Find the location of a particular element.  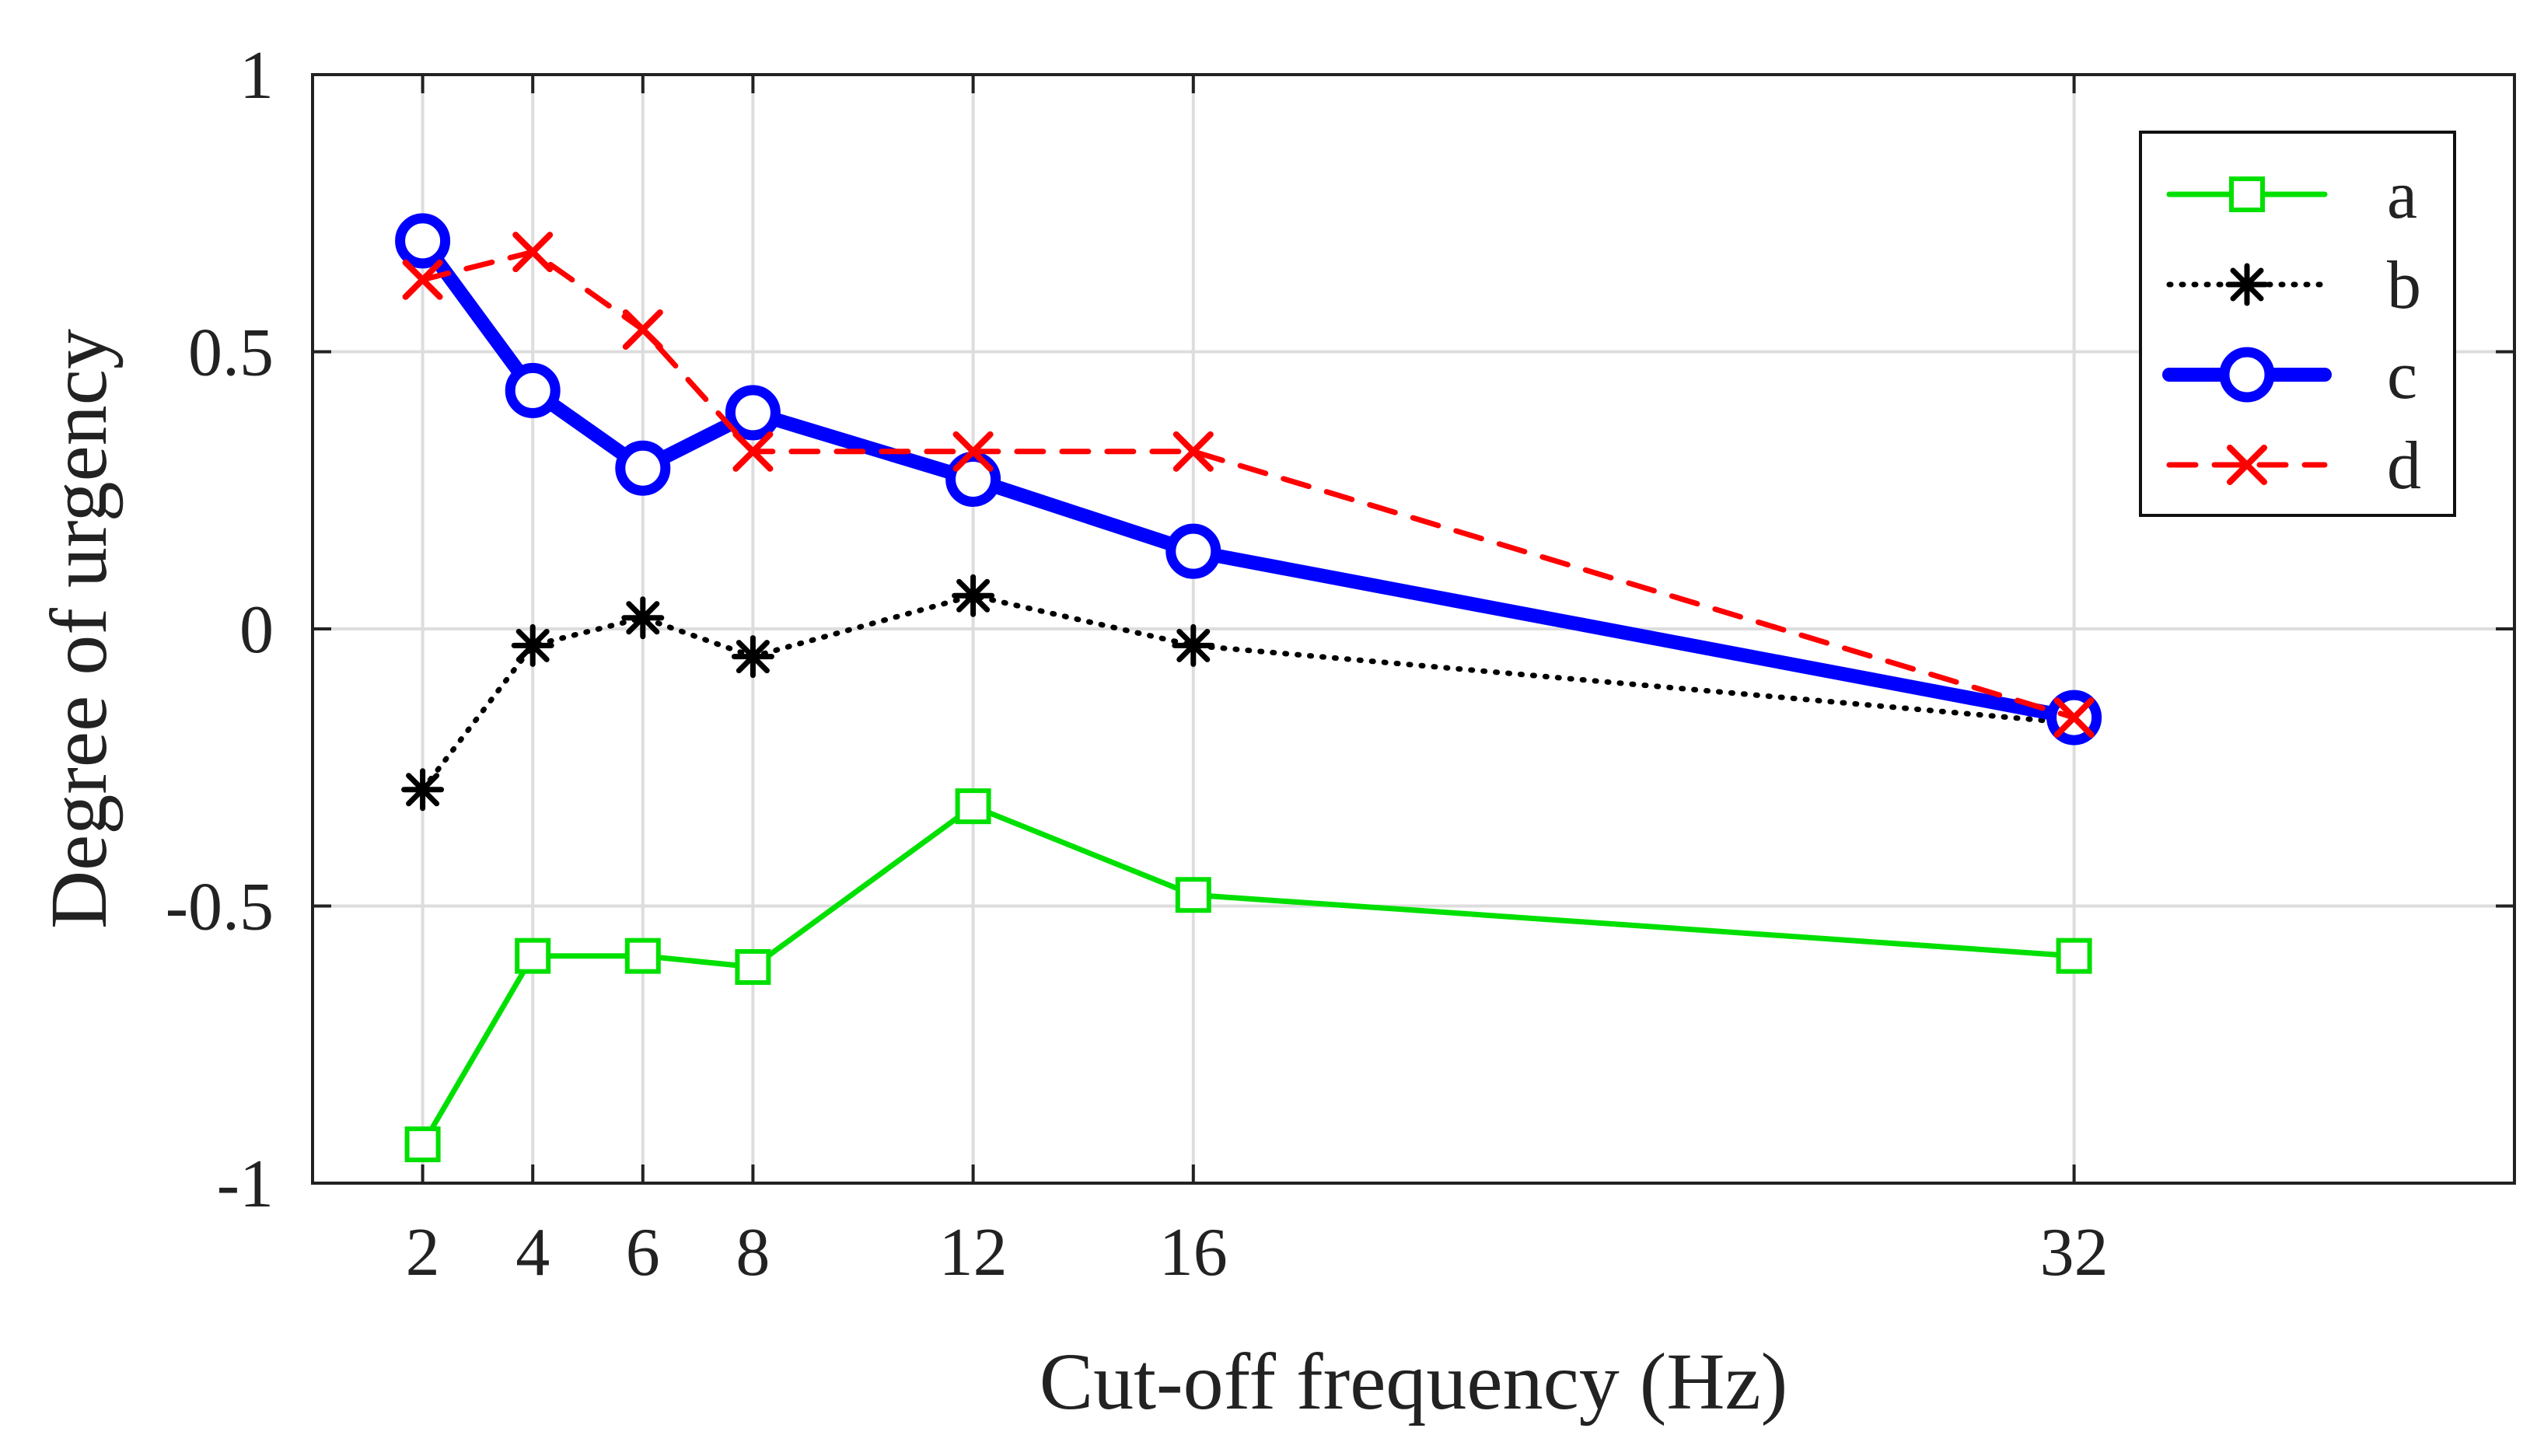

legend-item-a: a is located at coordinates (2292, 195).